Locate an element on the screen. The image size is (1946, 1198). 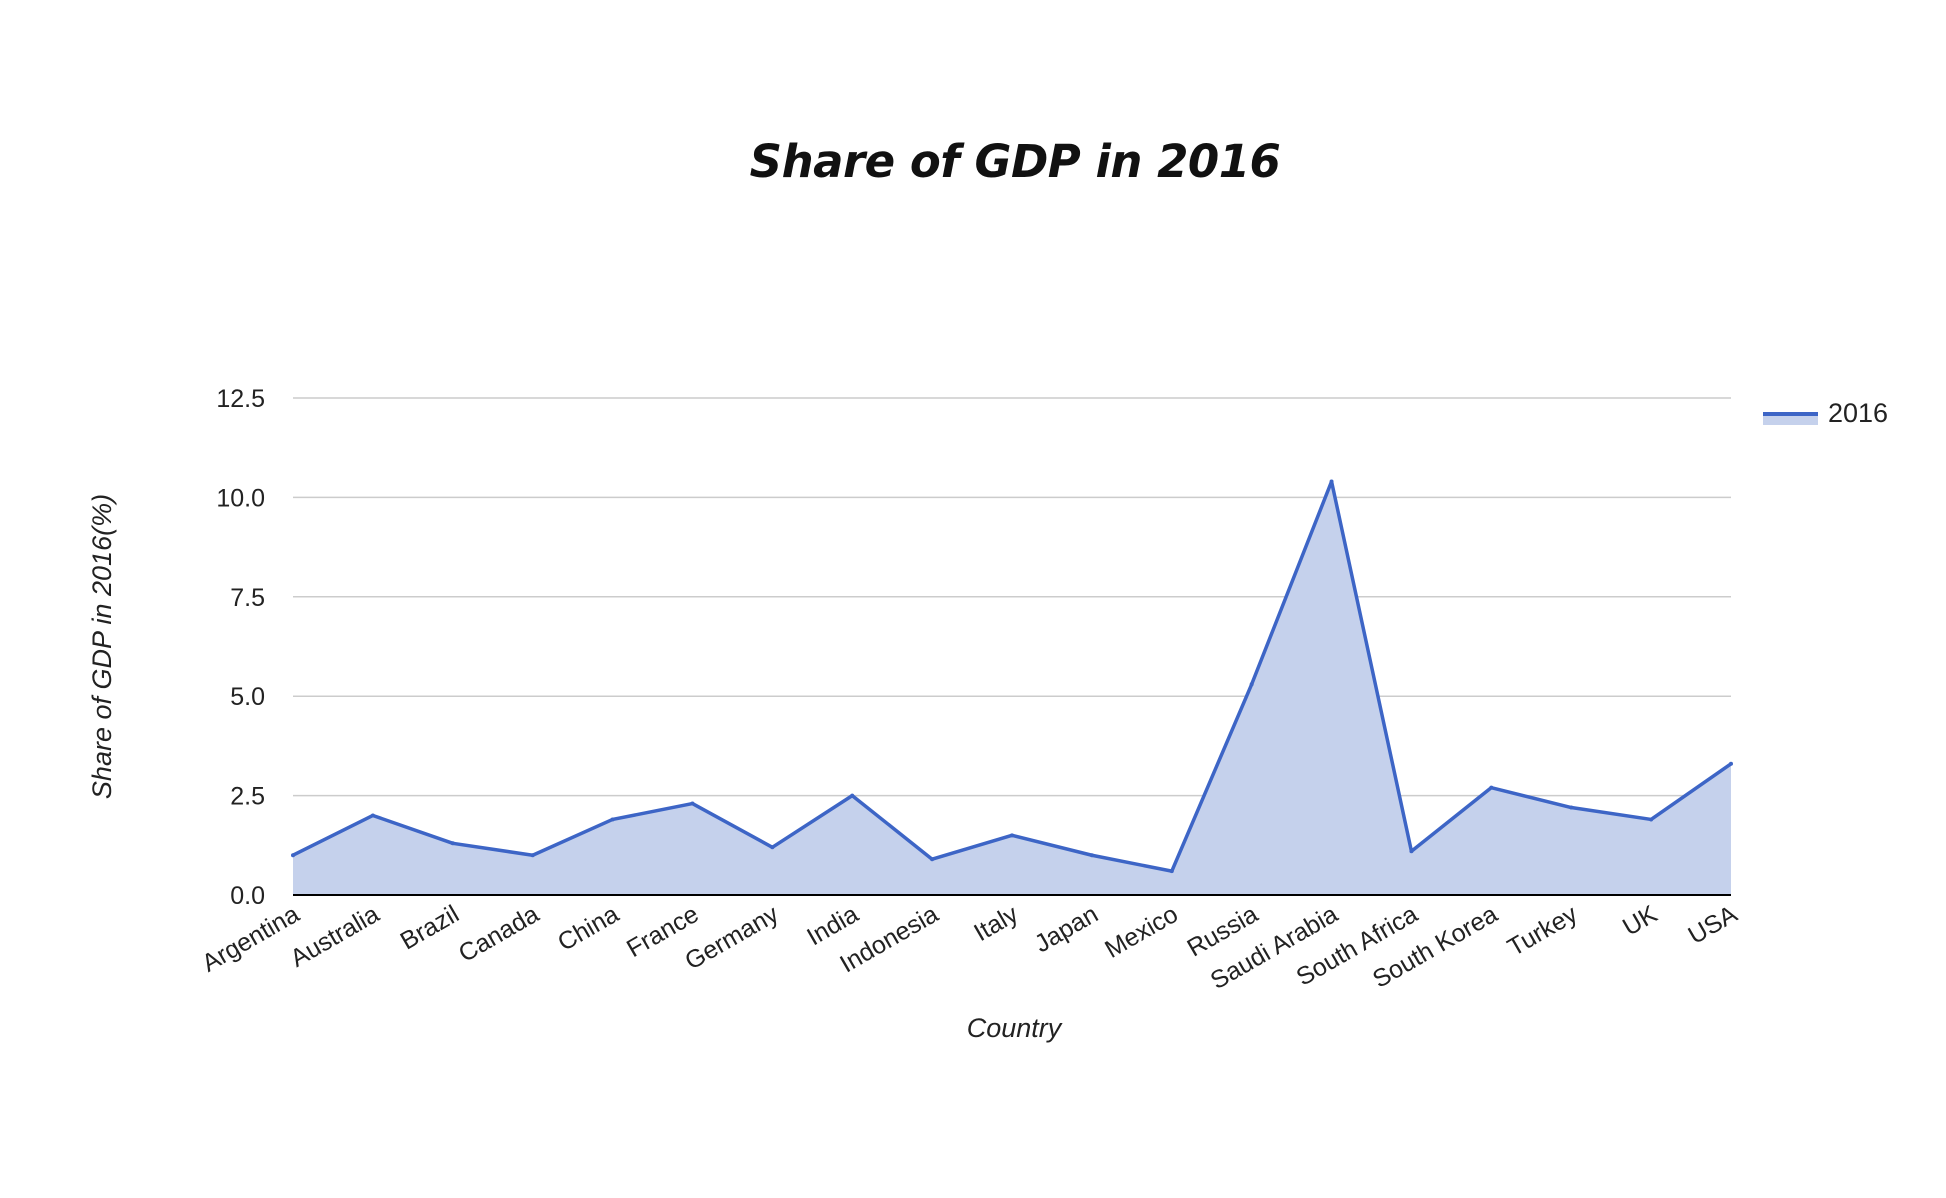
x-tick-label: Italy is located at coordinates (996, 923).